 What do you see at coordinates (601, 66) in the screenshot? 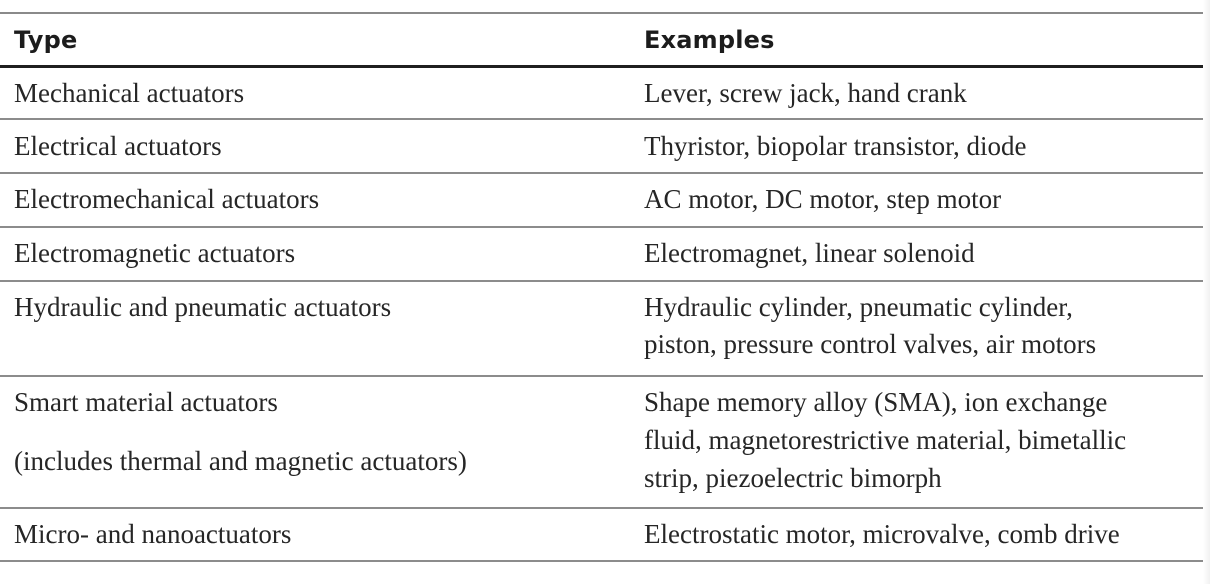
I see `header-rule` at bounding box center [601, 66].